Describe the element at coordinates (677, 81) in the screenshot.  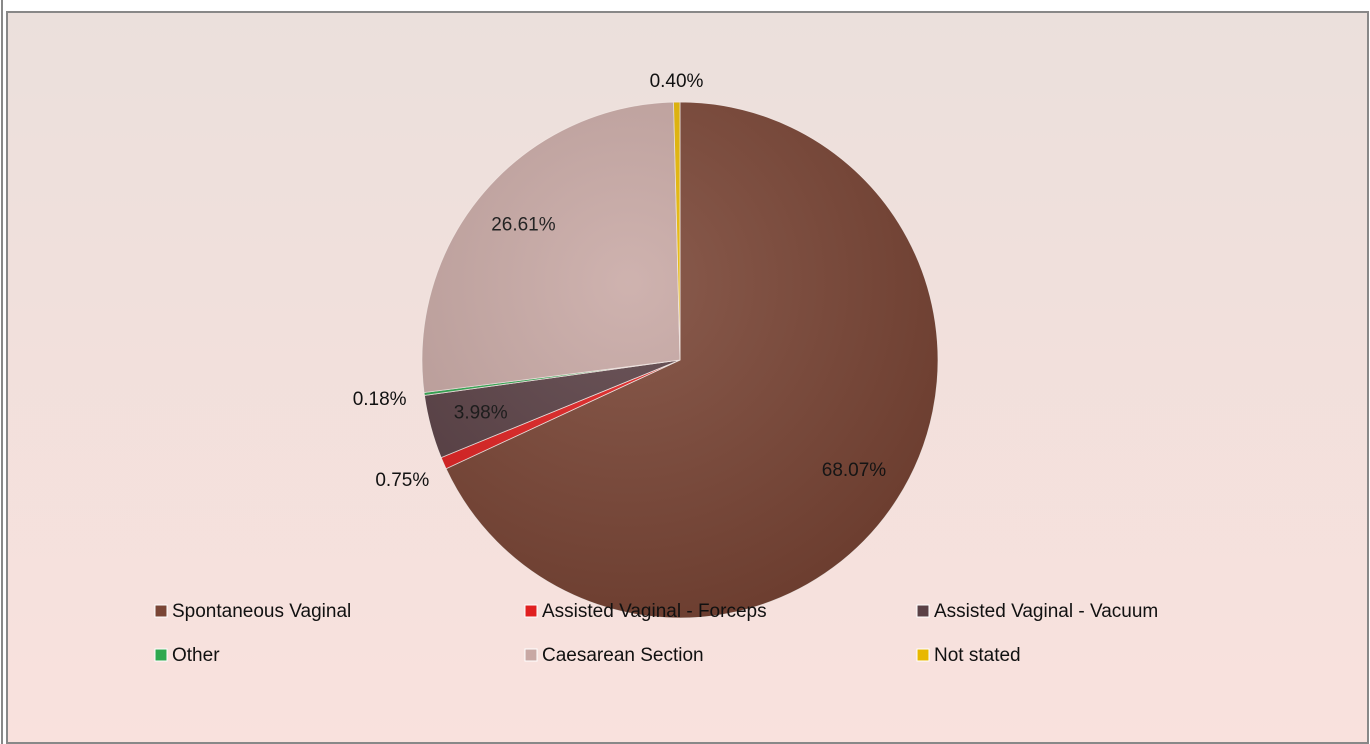
I see `data-label: 0.40%` at that location.